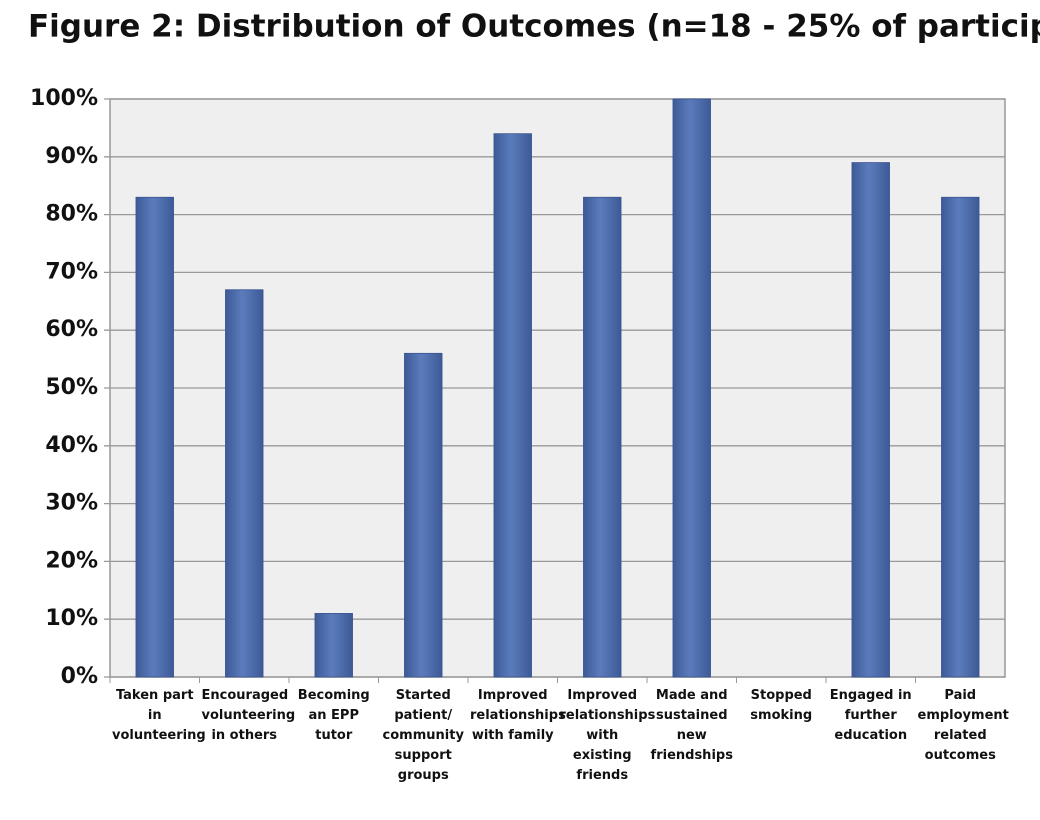 The image size is (1040, 820). What do you see at coordinates (64, 98) in the screenshot?
I see `y-tick-label: 100%` at bounding box center [64, 98].